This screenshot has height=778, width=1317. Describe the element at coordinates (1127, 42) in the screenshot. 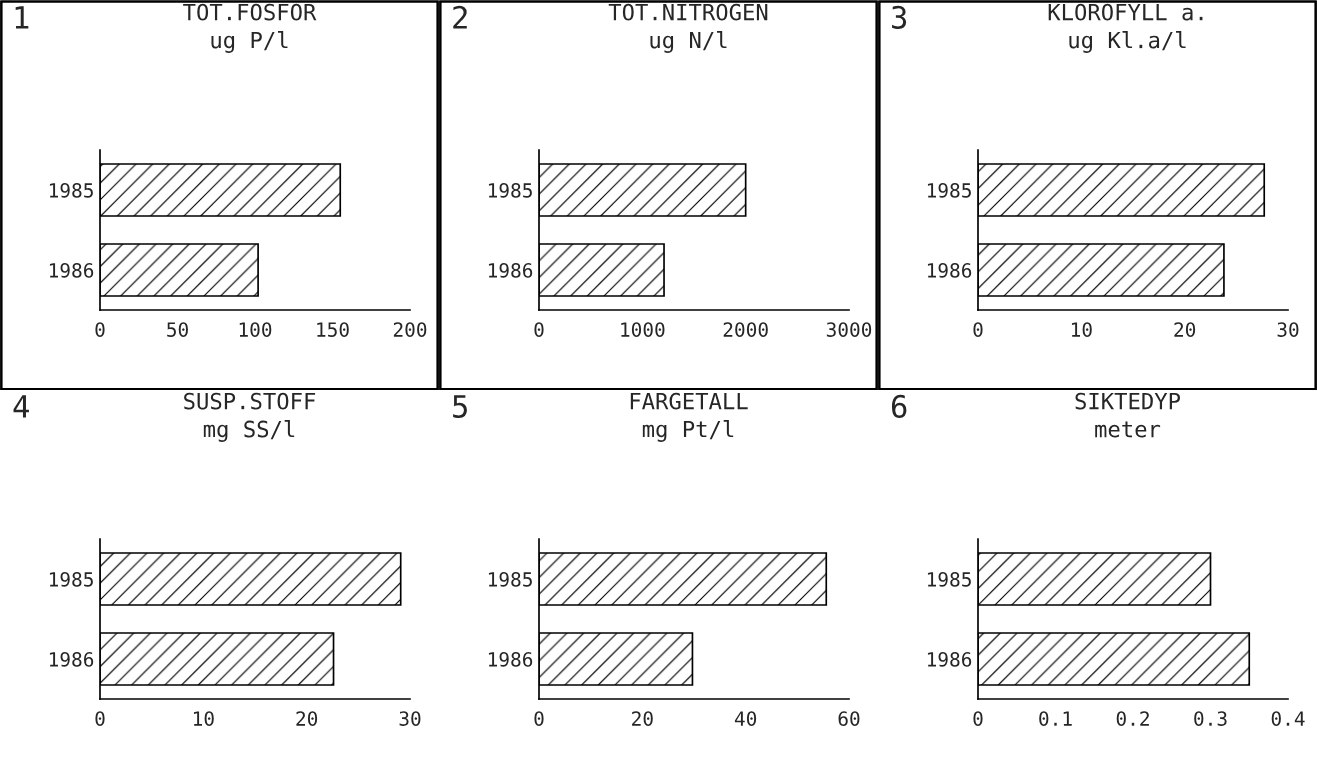

I see `chart-subtitle: ug Kl.a/l` at that location.